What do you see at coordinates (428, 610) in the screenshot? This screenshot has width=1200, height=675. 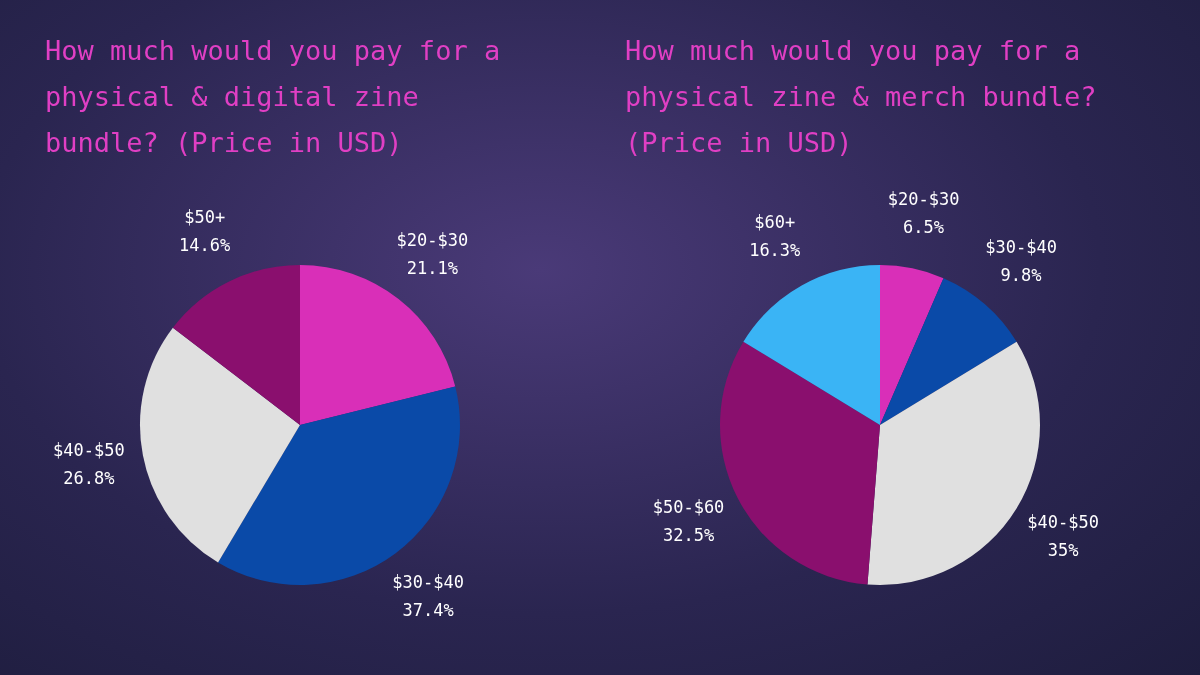 I see `data-label: 37.4%` at bounding box center [428, 610].